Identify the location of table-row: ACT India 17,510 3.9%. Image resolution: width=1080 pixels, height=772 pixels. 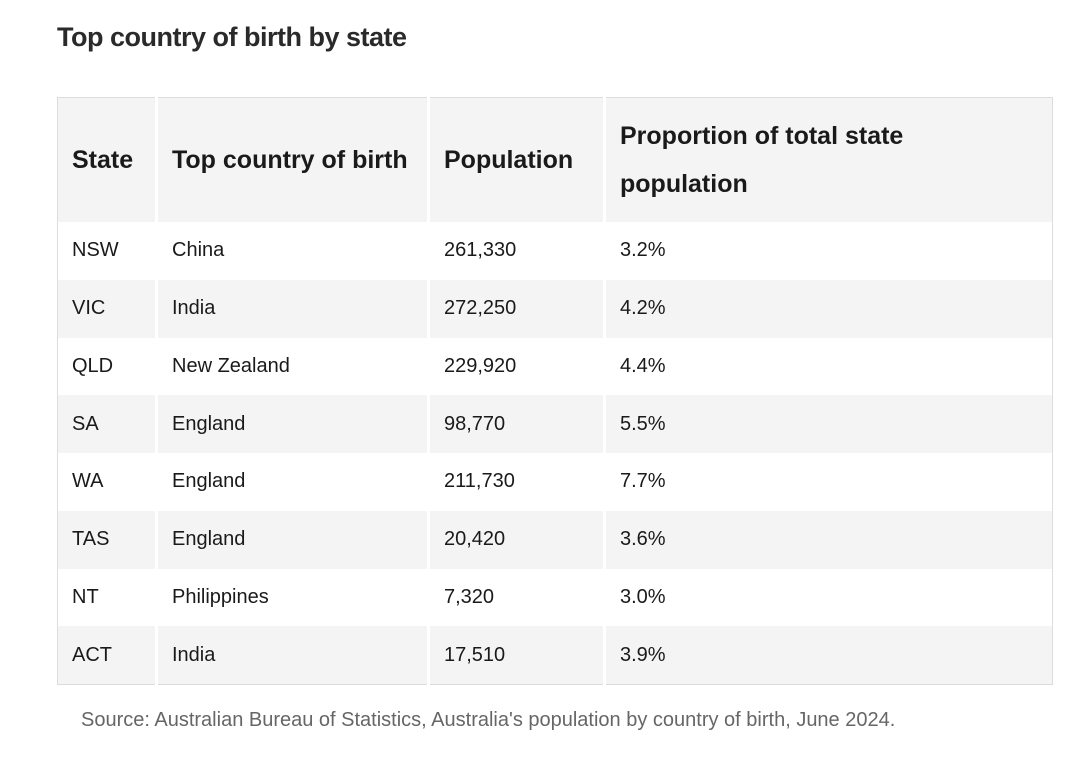
(555, 655).